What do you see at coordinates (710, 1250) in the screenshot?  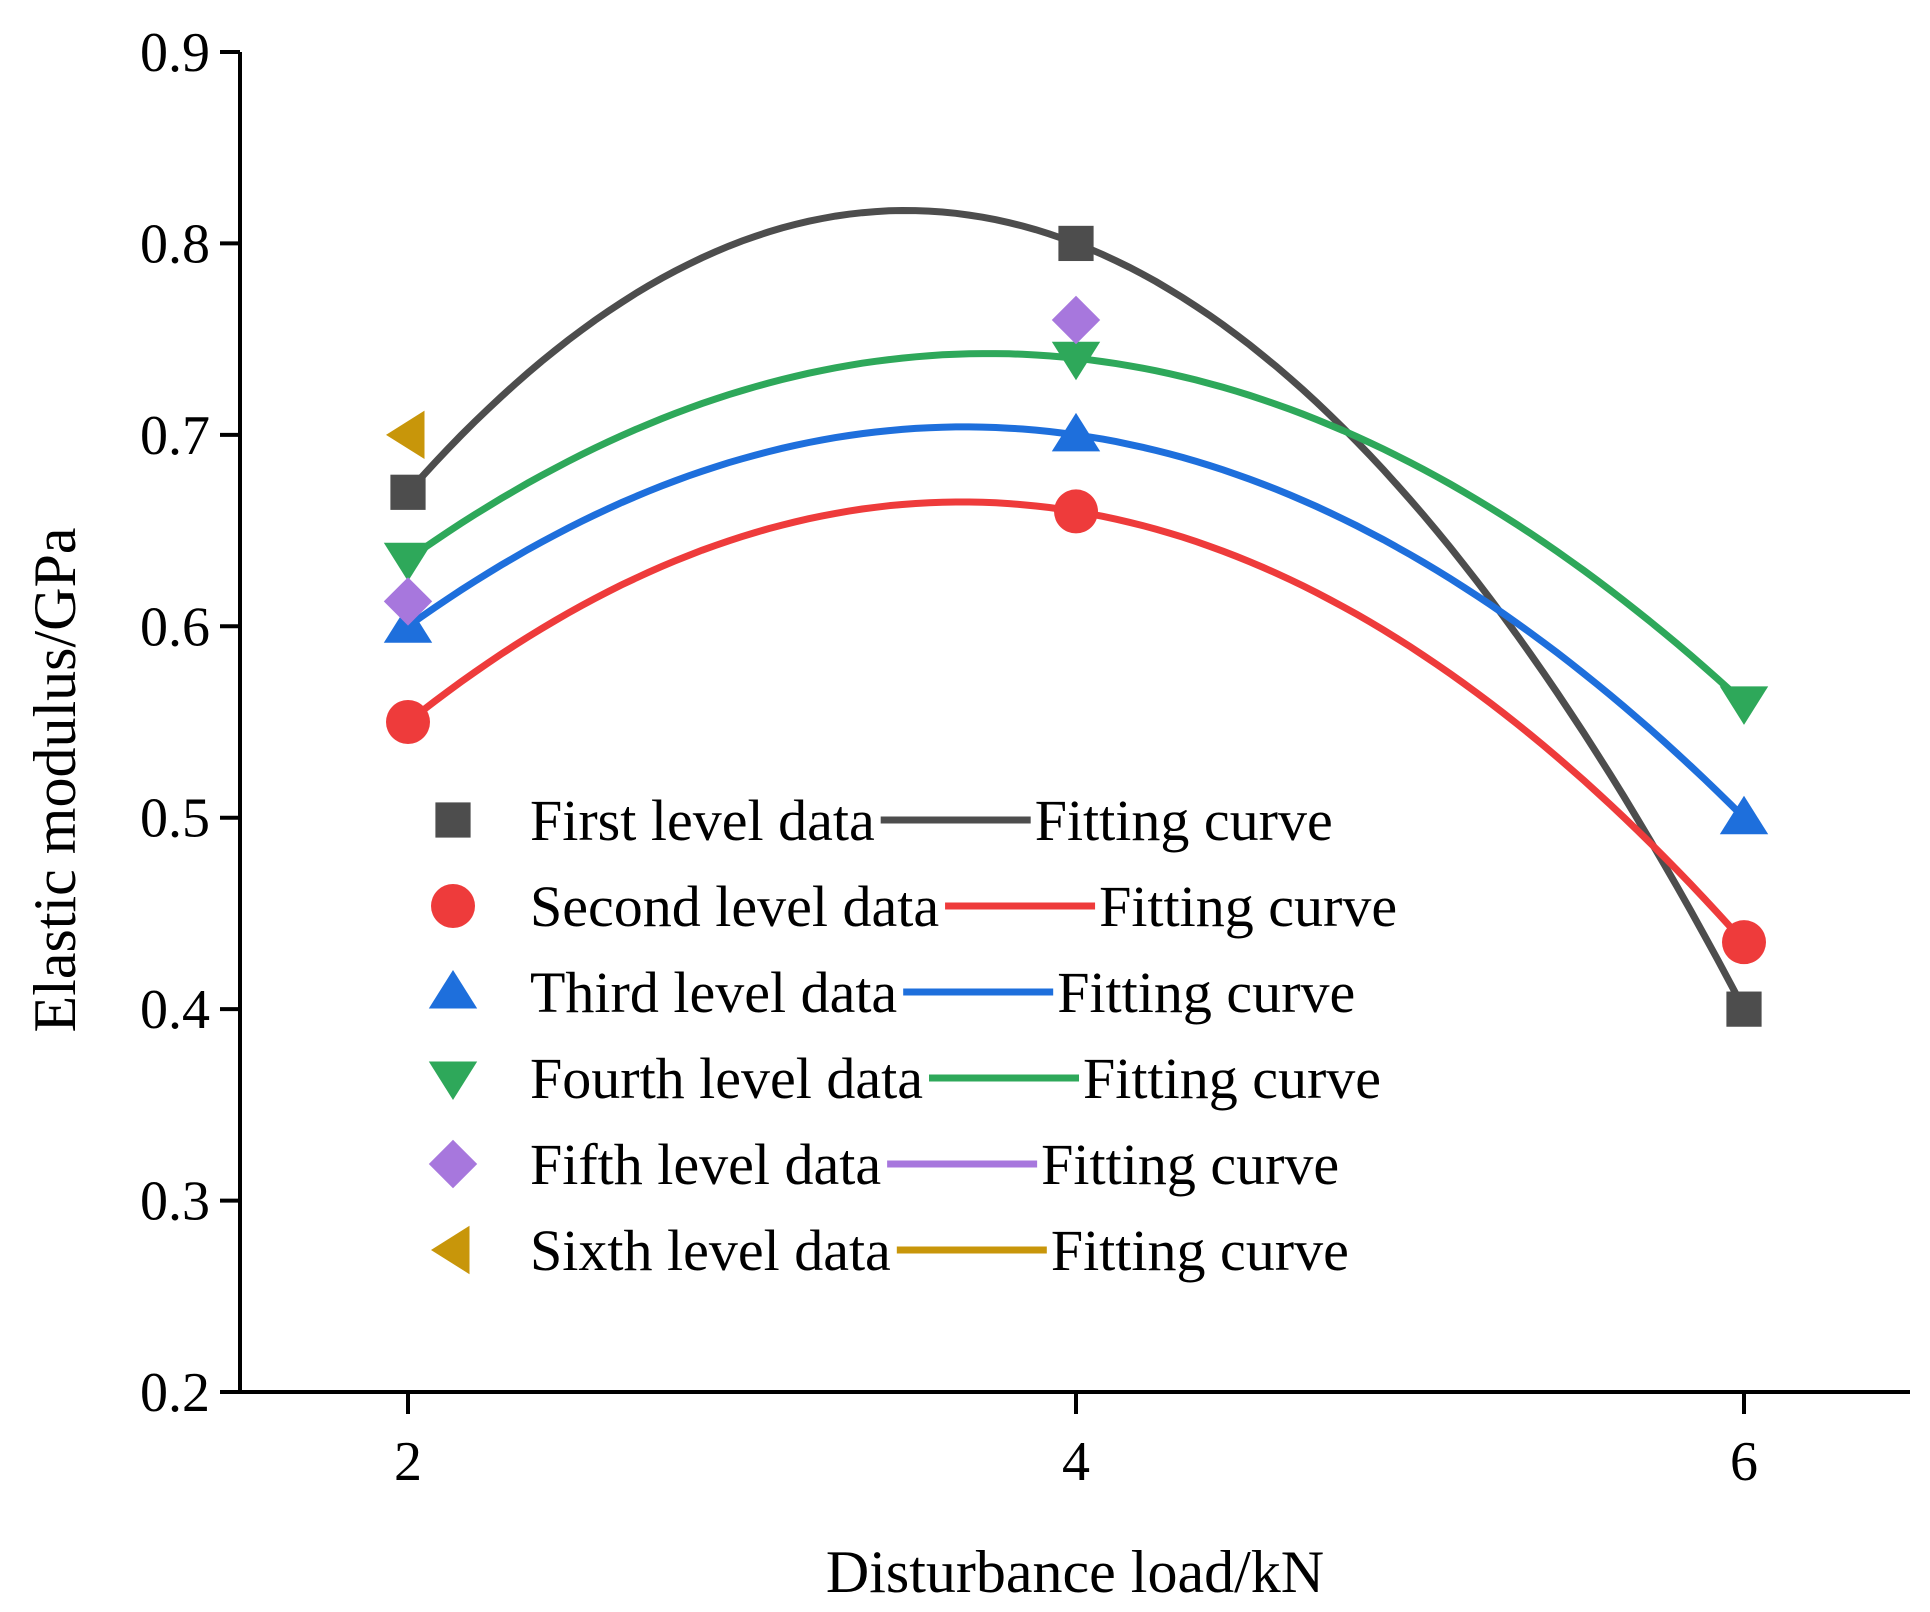 I see `legend-label: Sixth level data` at bounding box center [710, 1250].